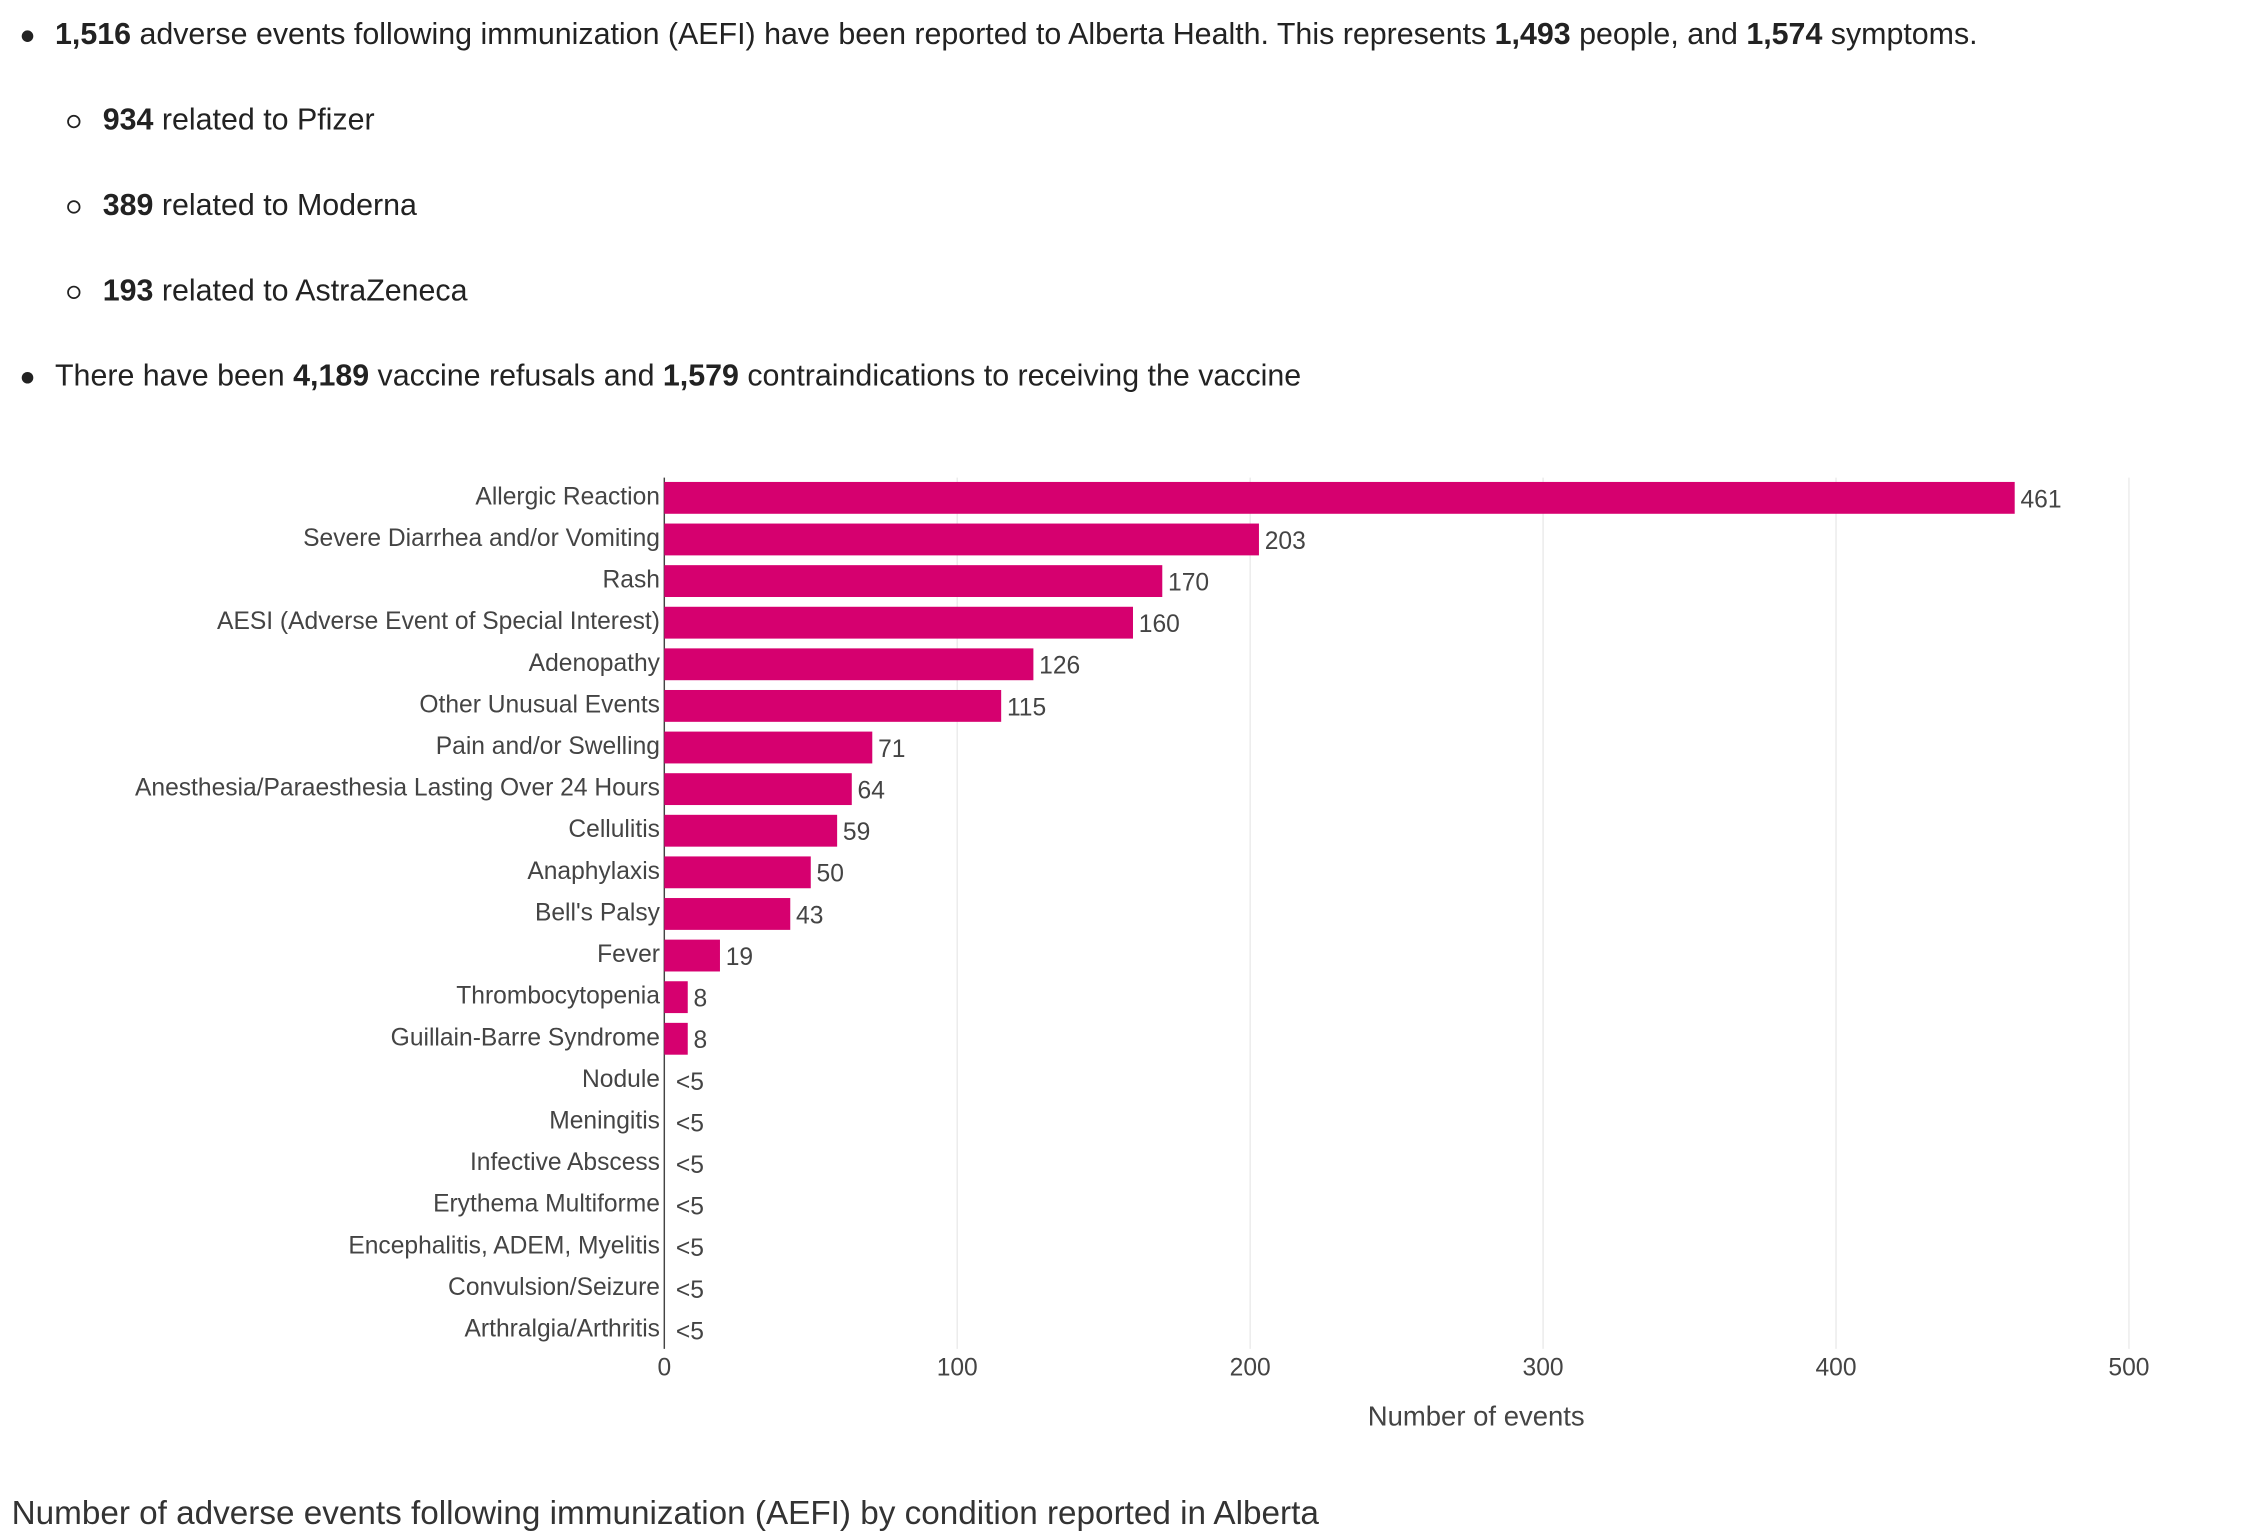  What do you see at coordinates (2128, 1368) in the screenshot?
I see `x-tick-label: 500` at bounding box center [2128, 1368].